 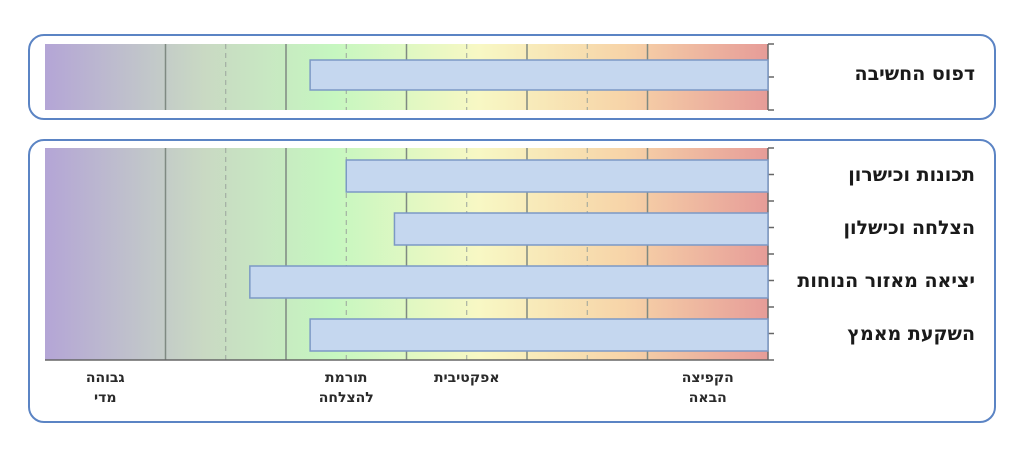 I want to click on category-label: השקעת מאמץ, so click(x=911, y=334).